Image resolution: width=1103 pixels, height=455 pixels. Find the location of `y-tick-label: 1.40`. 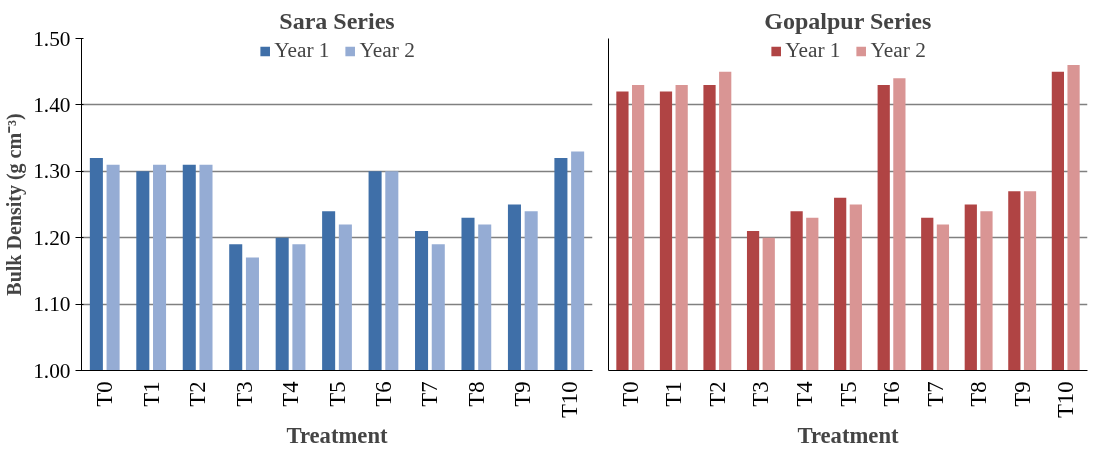

y-tick-label: 1.40 is located at coordinates (52, 104).